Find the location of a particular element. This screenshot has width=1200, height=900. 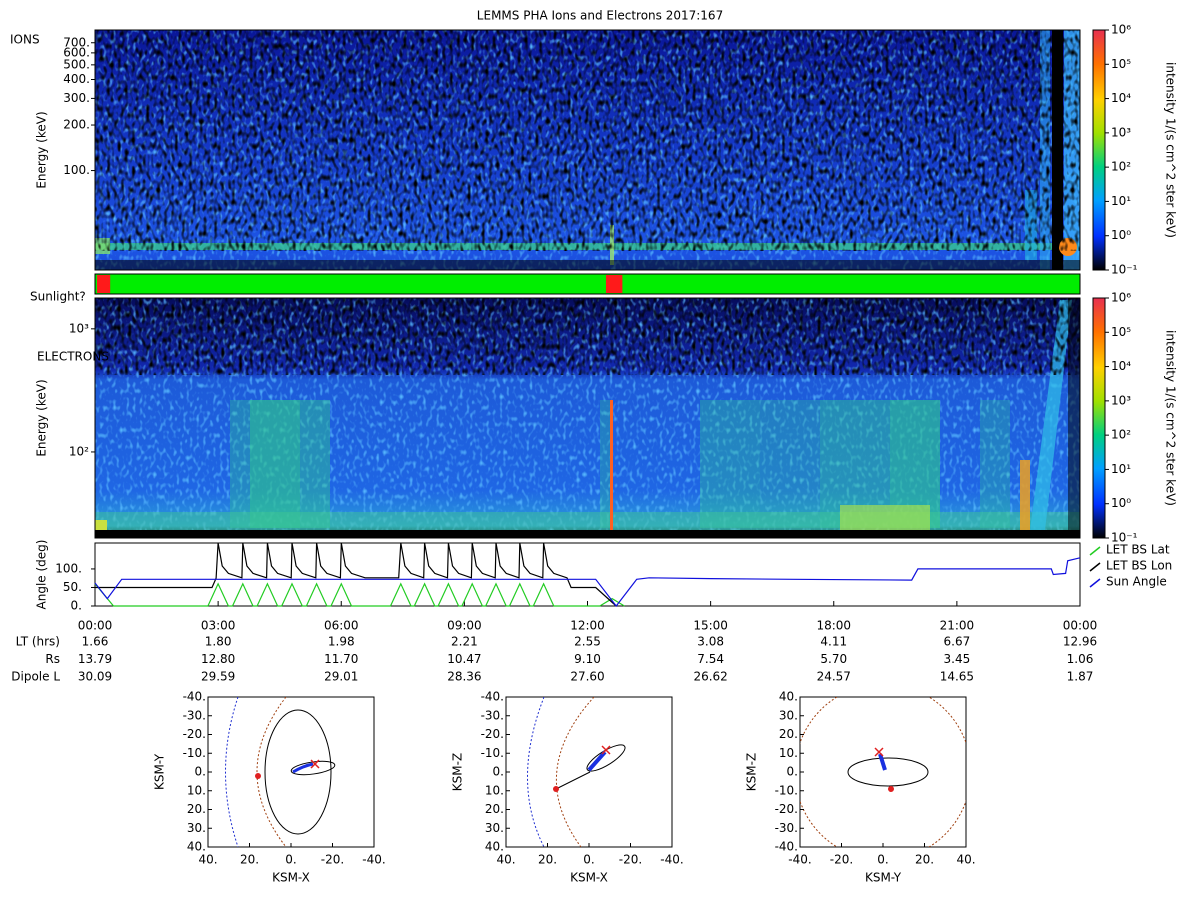

orbit-start-marker is located at coordinates (556, 789).